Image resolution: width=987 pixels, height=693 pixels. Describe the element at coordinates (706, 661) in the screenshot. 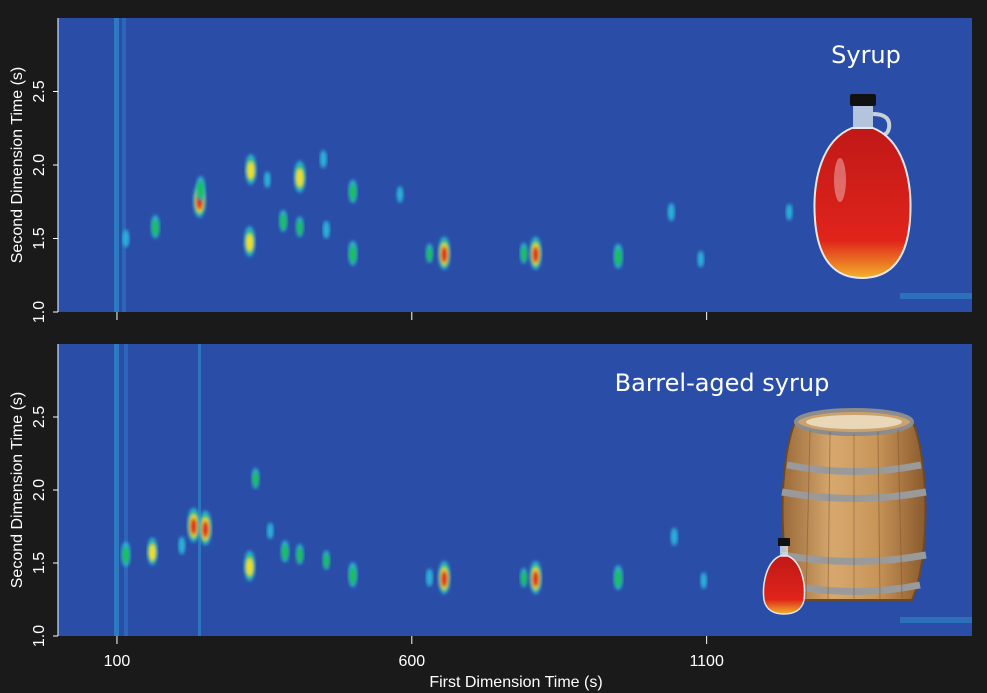

I see `x-tick-label: 1100` at that location.